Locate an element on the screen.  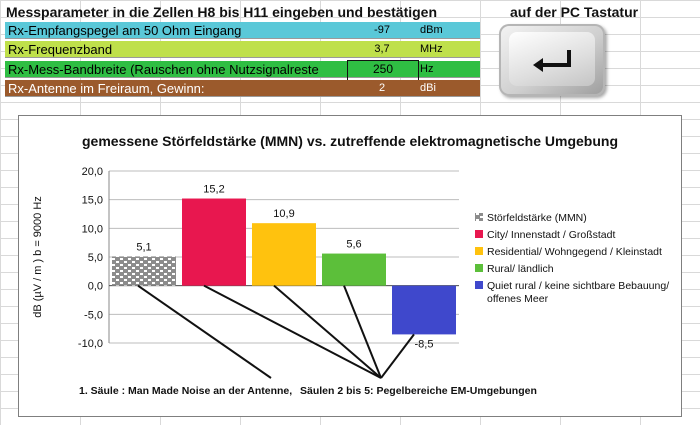
enter-key-face is located at coordinates (552, 59).